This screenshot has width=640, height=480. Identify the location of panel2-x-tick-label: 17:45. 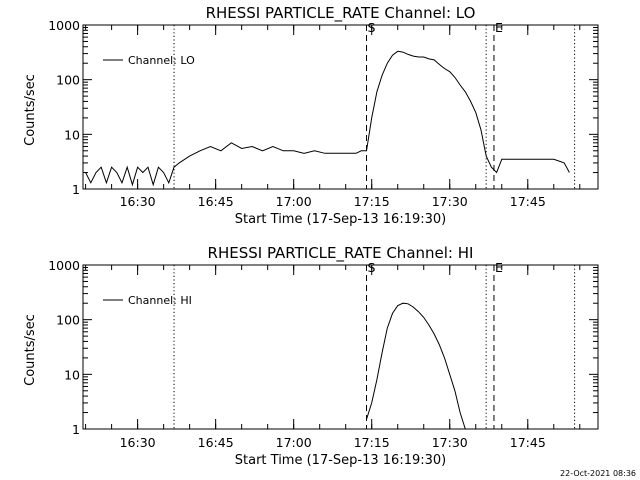
(528, 442).